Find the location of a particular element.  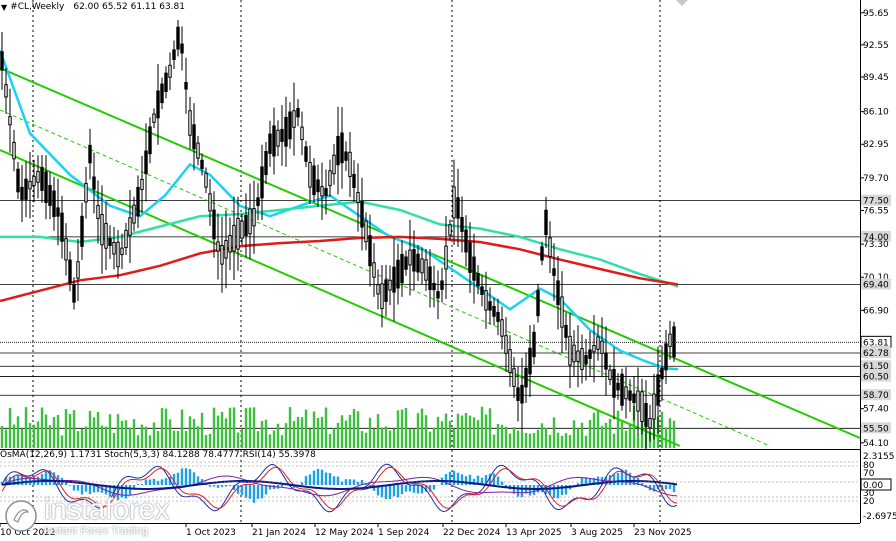

price-label-15: 61.50 is located at coordinates (876, 367).